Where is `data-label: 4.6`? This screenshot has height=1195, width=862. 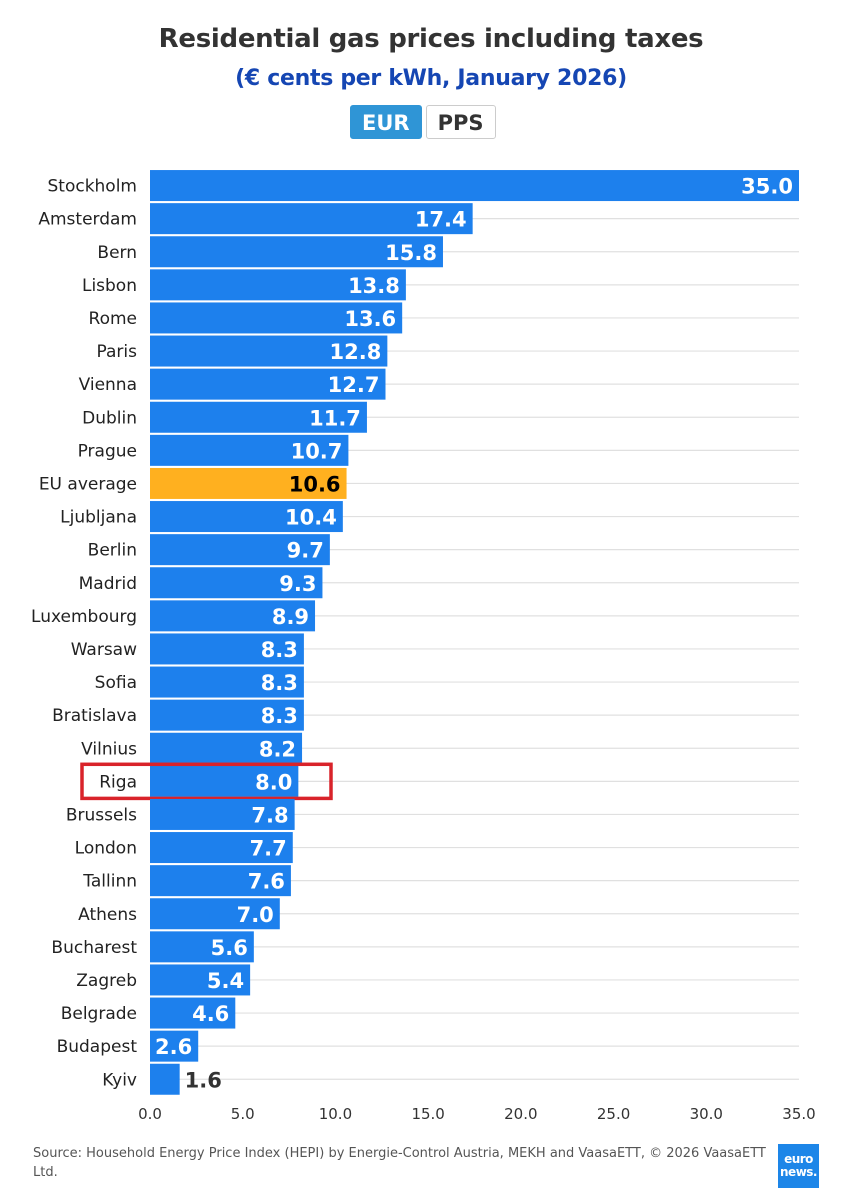
data-label: 4.6 is located at coordinates (210, 1014).